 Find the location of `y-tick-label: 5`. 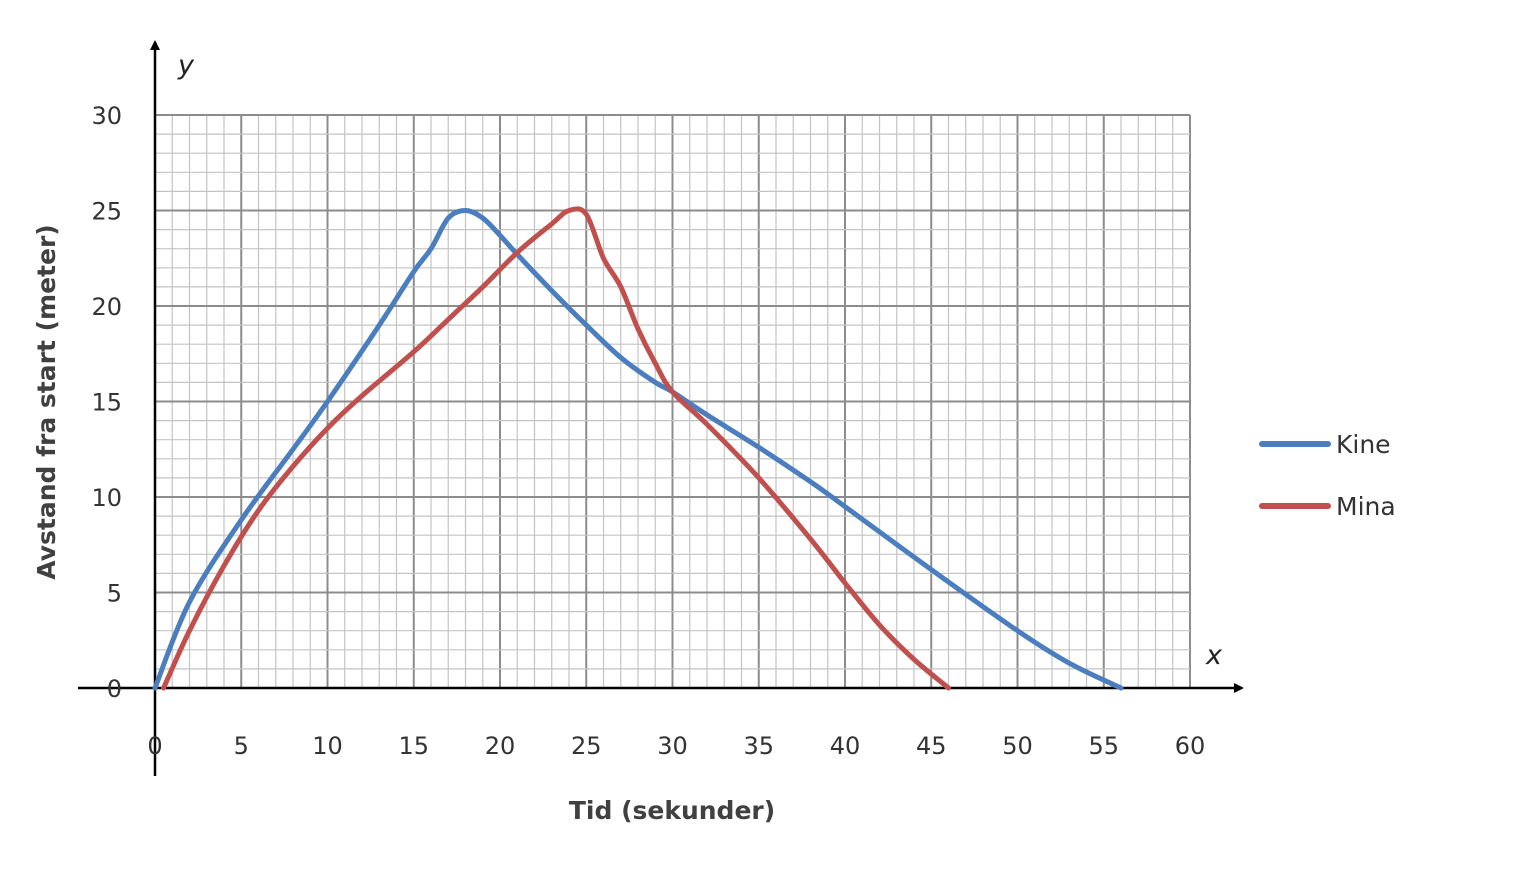

y-tick-label: 5 is located at coordinates (114, 594).